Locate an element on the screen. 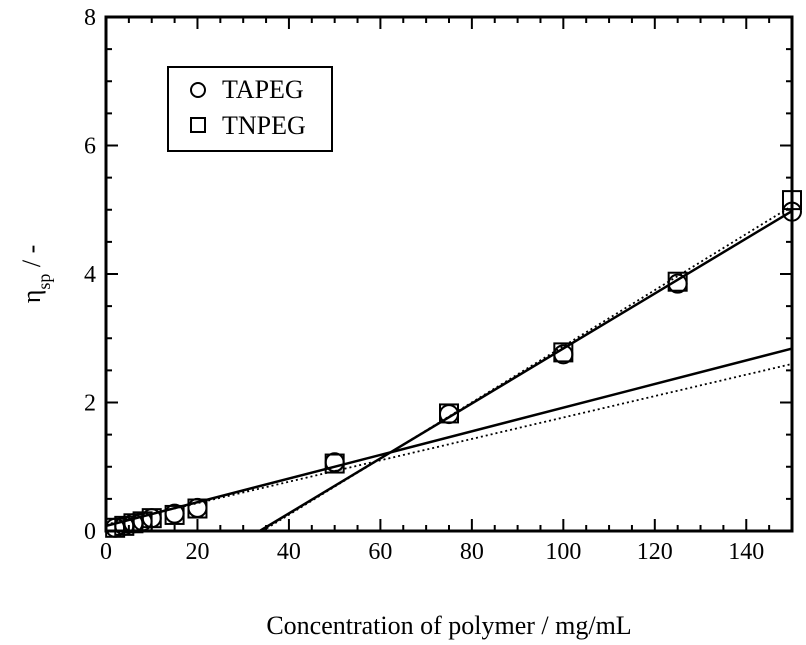 The height and width of the screenshot is (645, 806). y-tick-label: 8 is located at coordinates (90, 18).